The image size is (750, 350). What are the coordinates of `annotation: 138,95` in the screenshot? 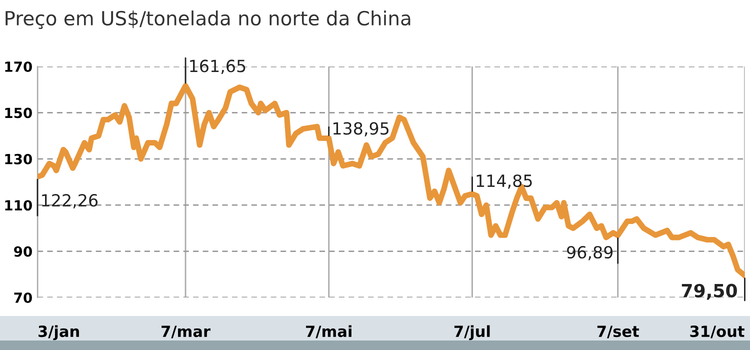 It's located at (360, 129).